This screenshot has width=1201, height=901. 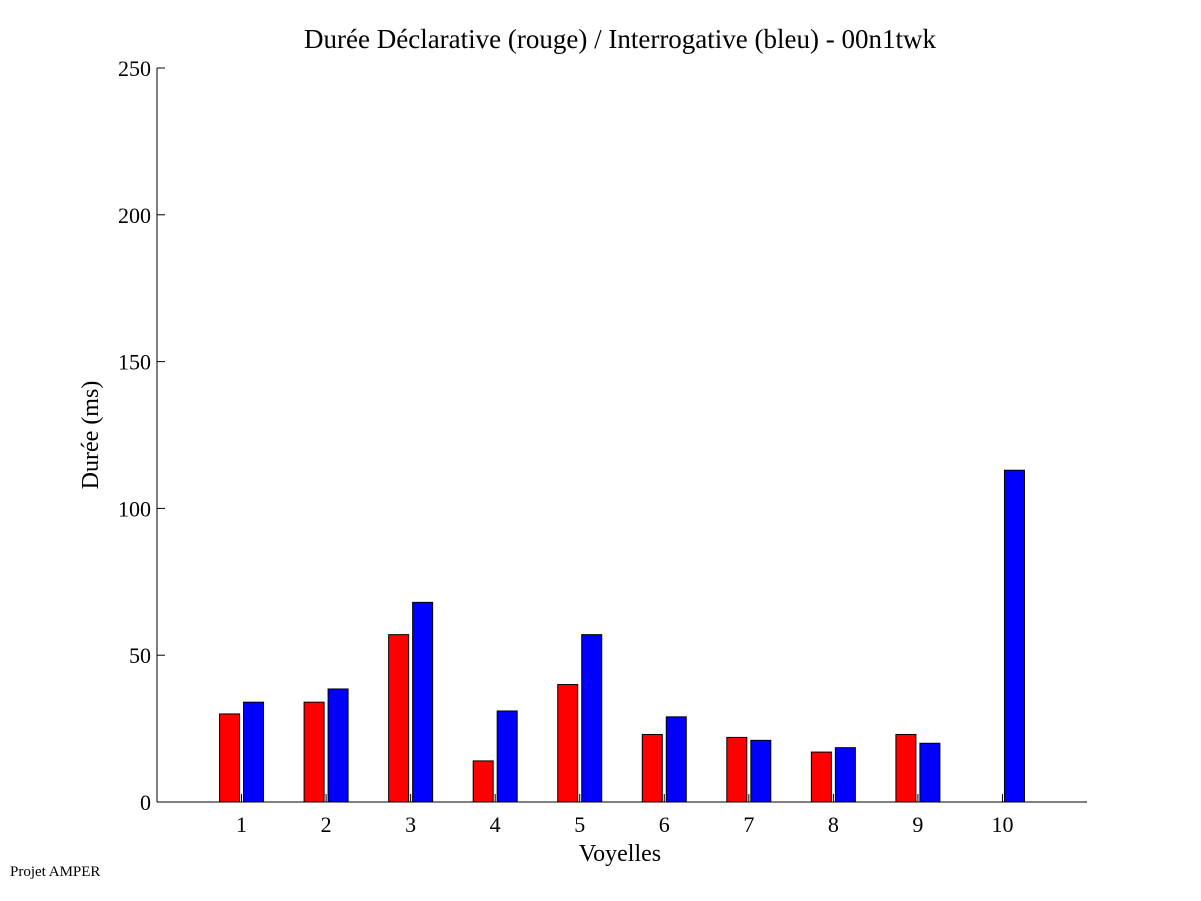 What do you see at coordinates (917, 824) in the screenshot?
I see `x-tick-label: 9` at bounding box center [917, 824].